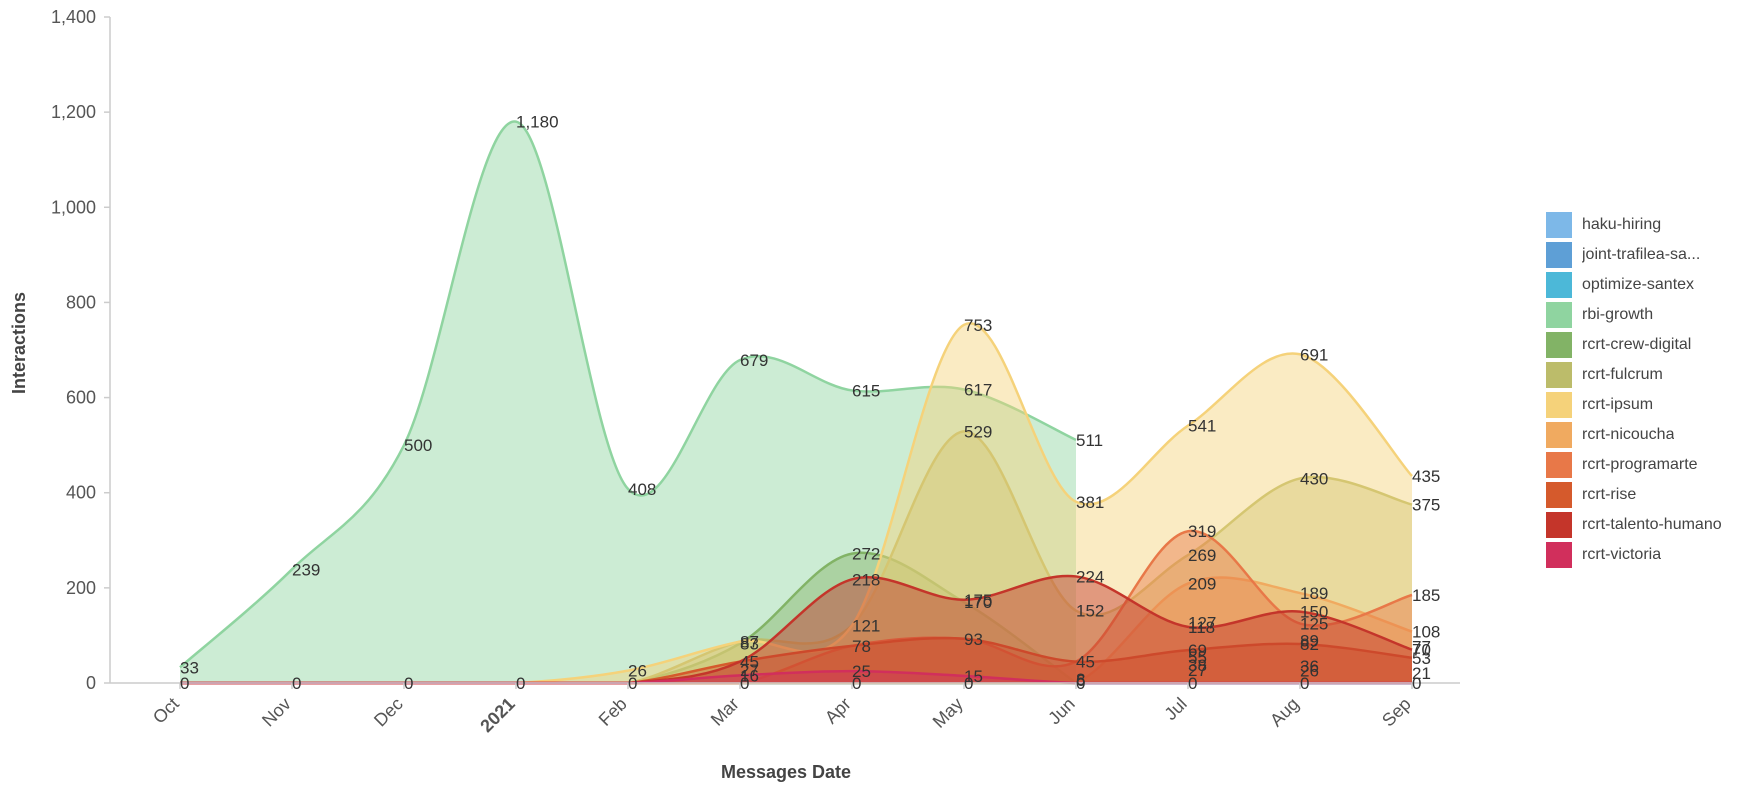 The image size is (1758, 786). What do you see at coordinates (1309, 644) in the screenshot?
I see `data-label: 82` at bounding box center [1309, 644].